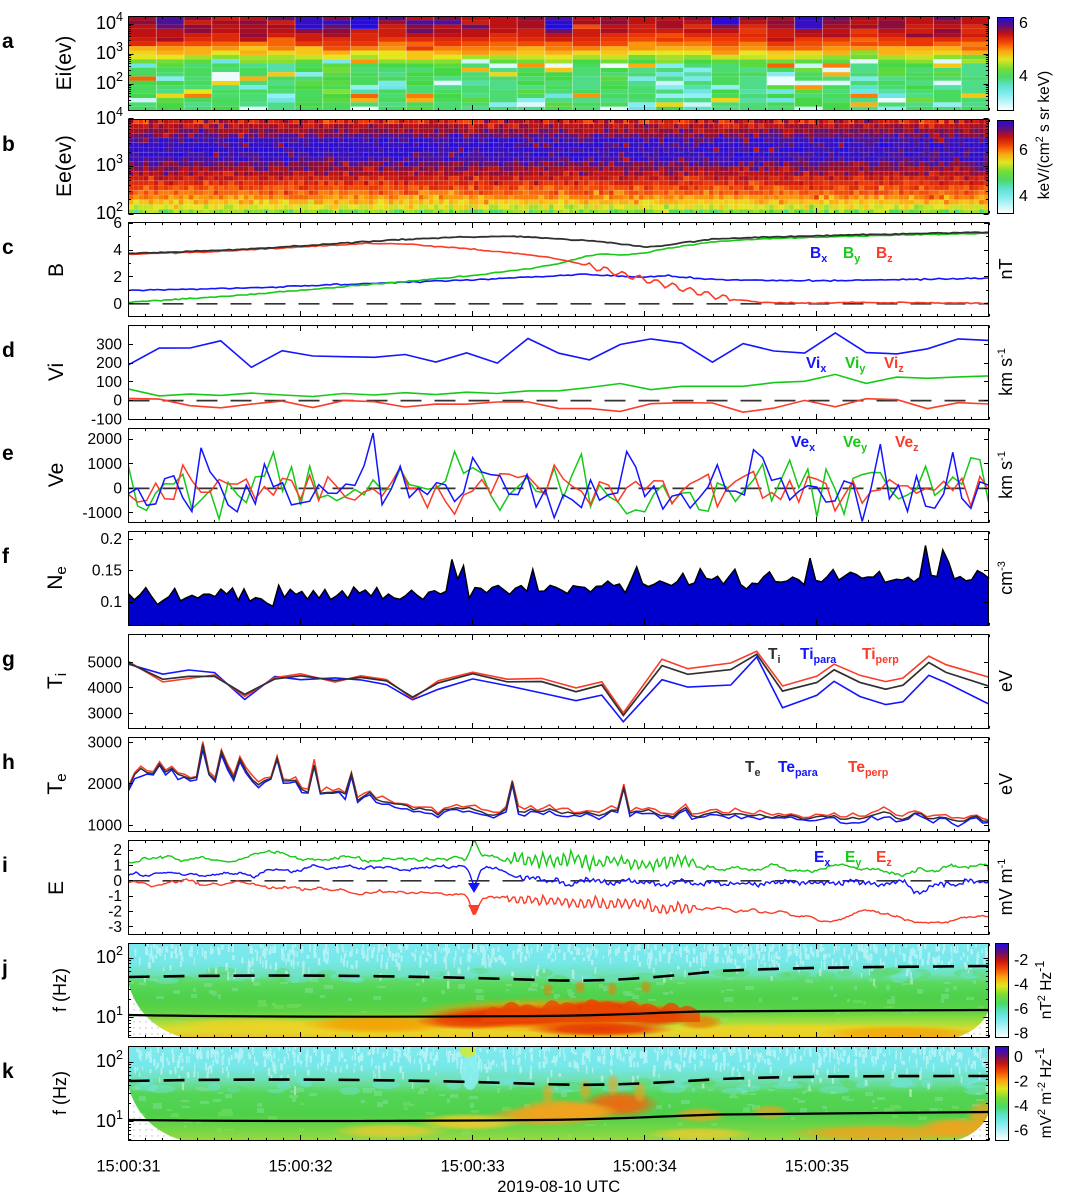 The width and height of the screenshot is (1077, 1199). I want to click on svg-text: e, so click(8, 453).